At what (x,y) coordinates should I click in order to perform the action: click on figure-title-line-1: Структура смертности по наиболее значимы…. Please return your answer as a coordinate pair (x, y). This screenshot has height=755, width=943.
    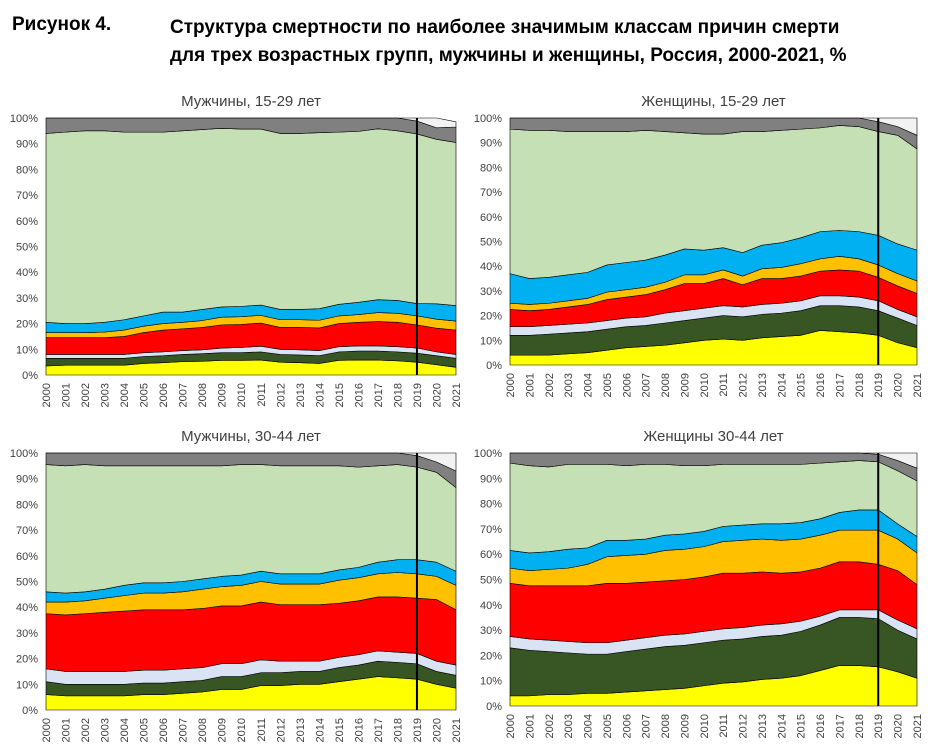
    Looking at the image, I should click on (505, 27).